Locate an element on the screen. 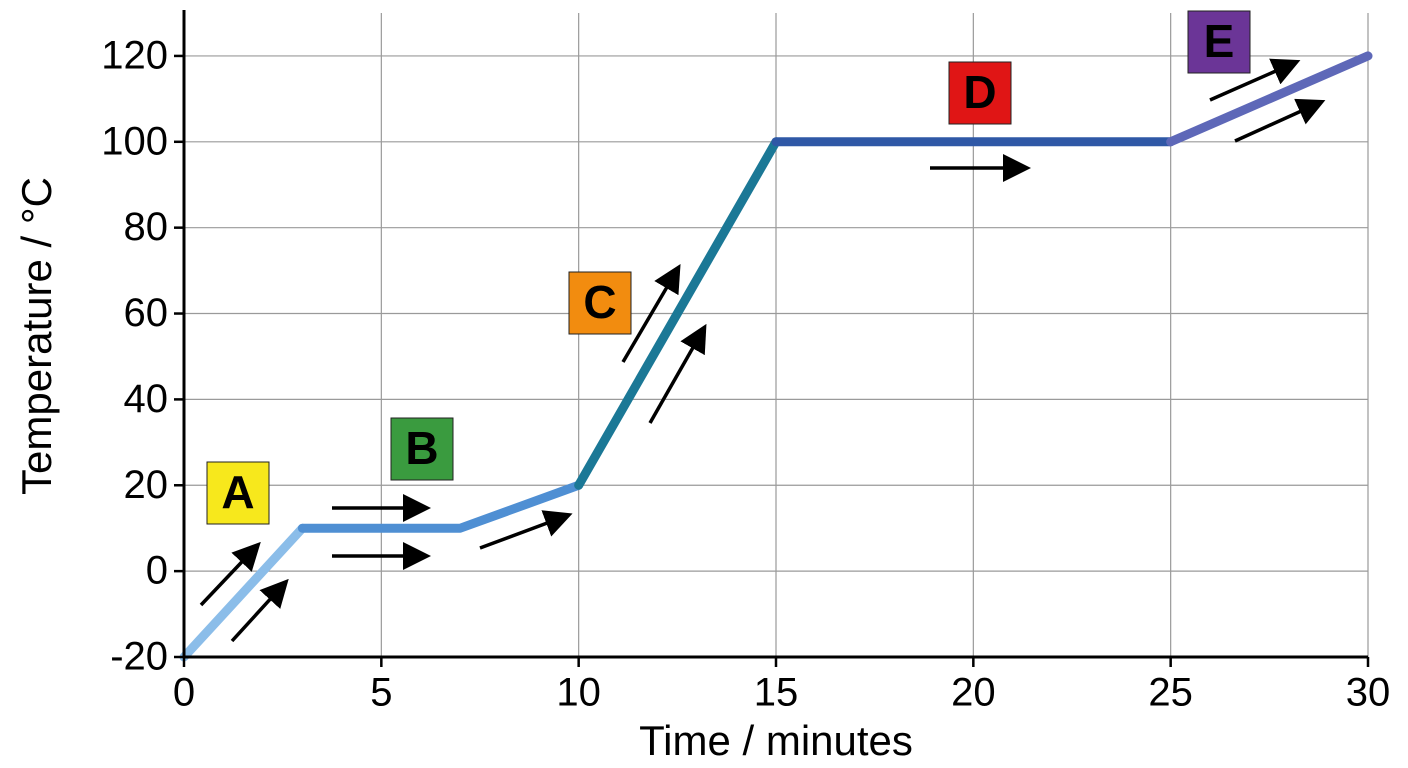 The width and height of the screenshot is (1408, 768). y-tick-label: 40 is located at coordinates (146, 399).